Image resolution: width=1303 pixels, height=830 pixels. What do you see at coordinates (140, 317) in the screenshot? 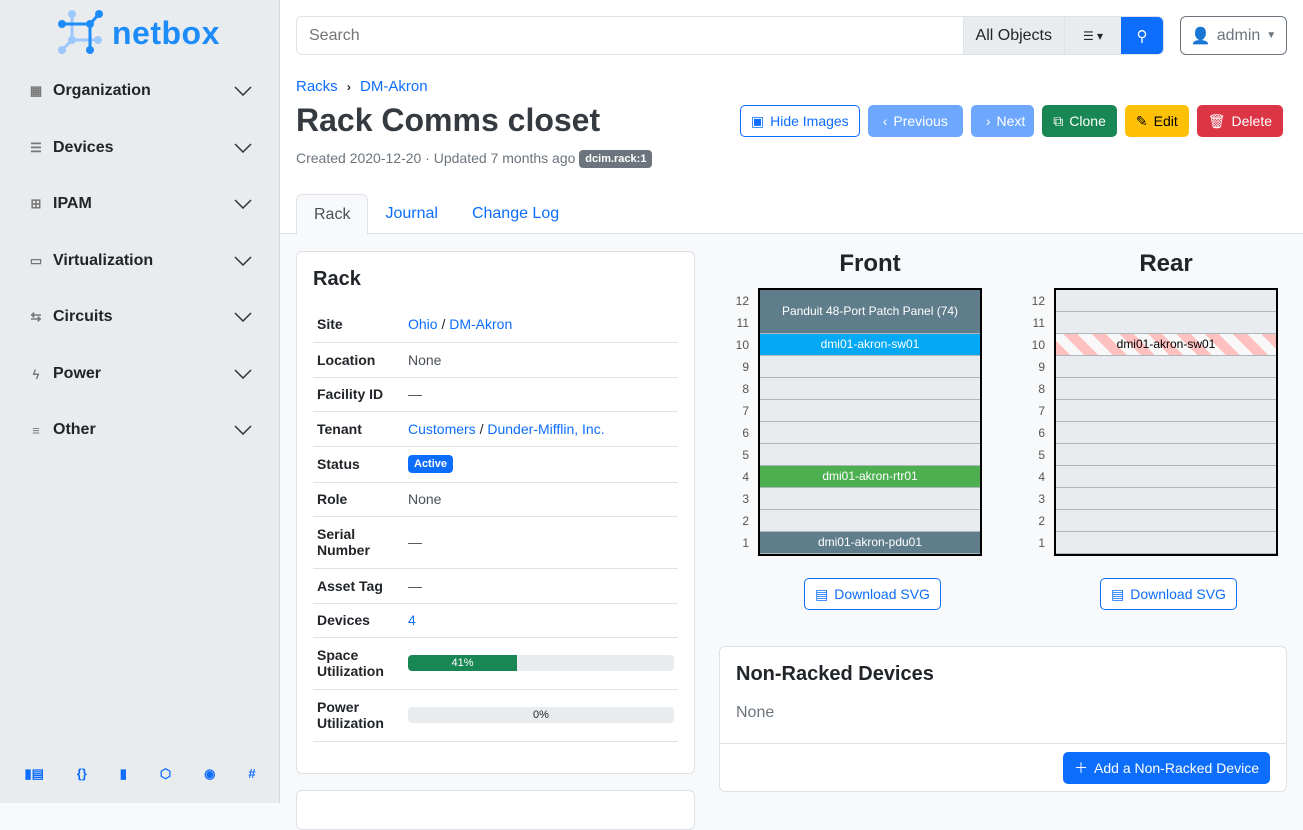
I see `sidebar-item-circuits: ⇆ Circuits` at bounding box center [140, 317].